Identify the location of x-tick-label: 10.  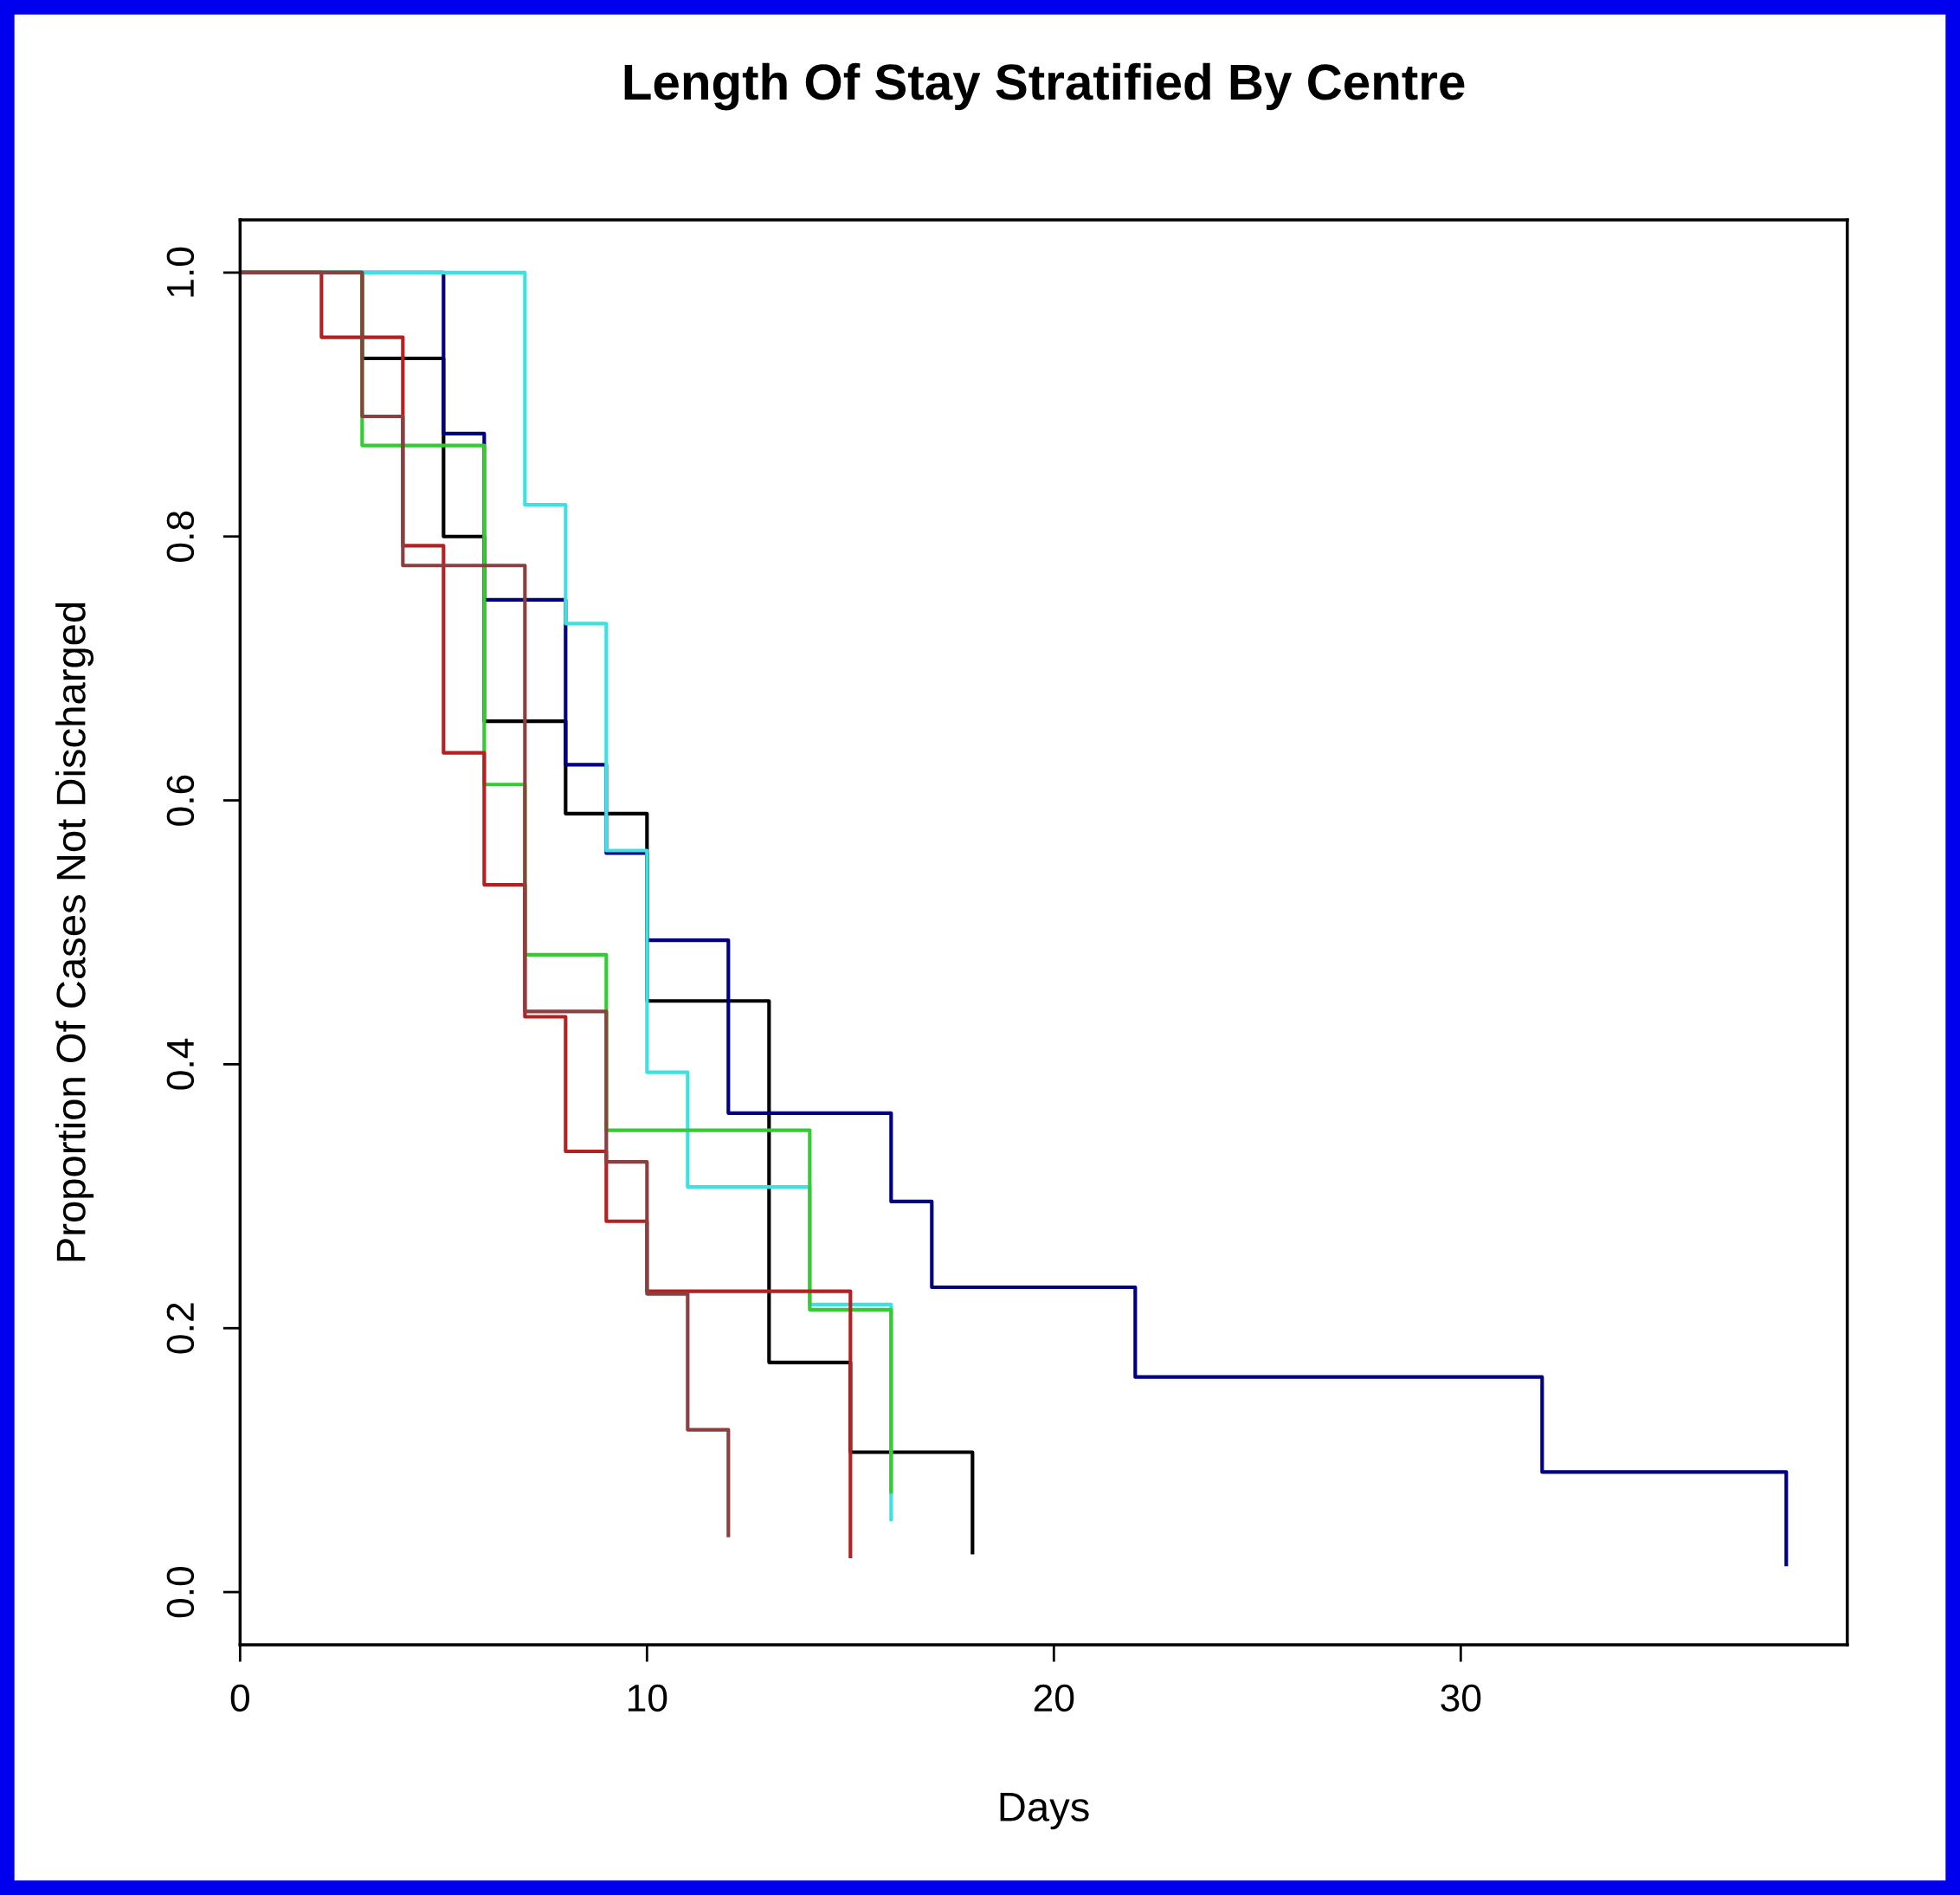
(648, 1698).